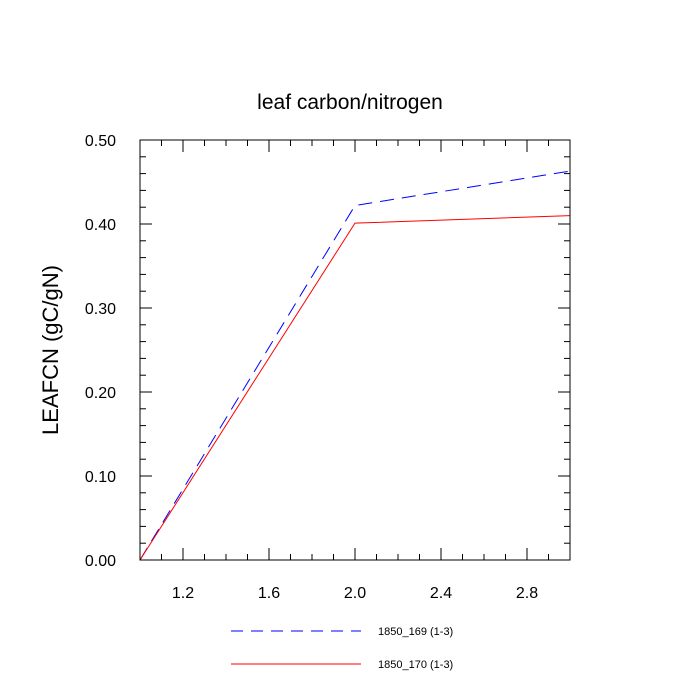  Describe the element at coordinates (100, 225) in the screenshot. I see `y-tick-label: 0.40` at that location.